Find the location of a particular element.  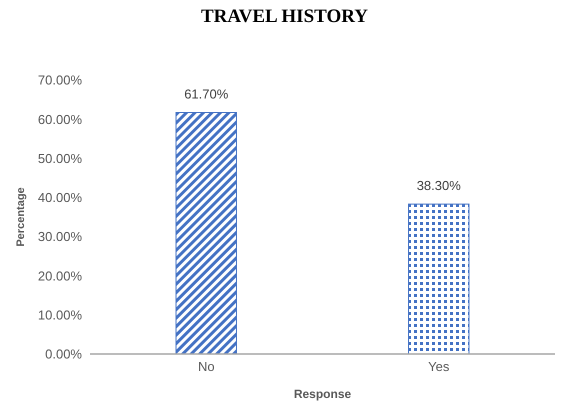

y-tick-label: 60.00% is located at coordinates (60, 119).